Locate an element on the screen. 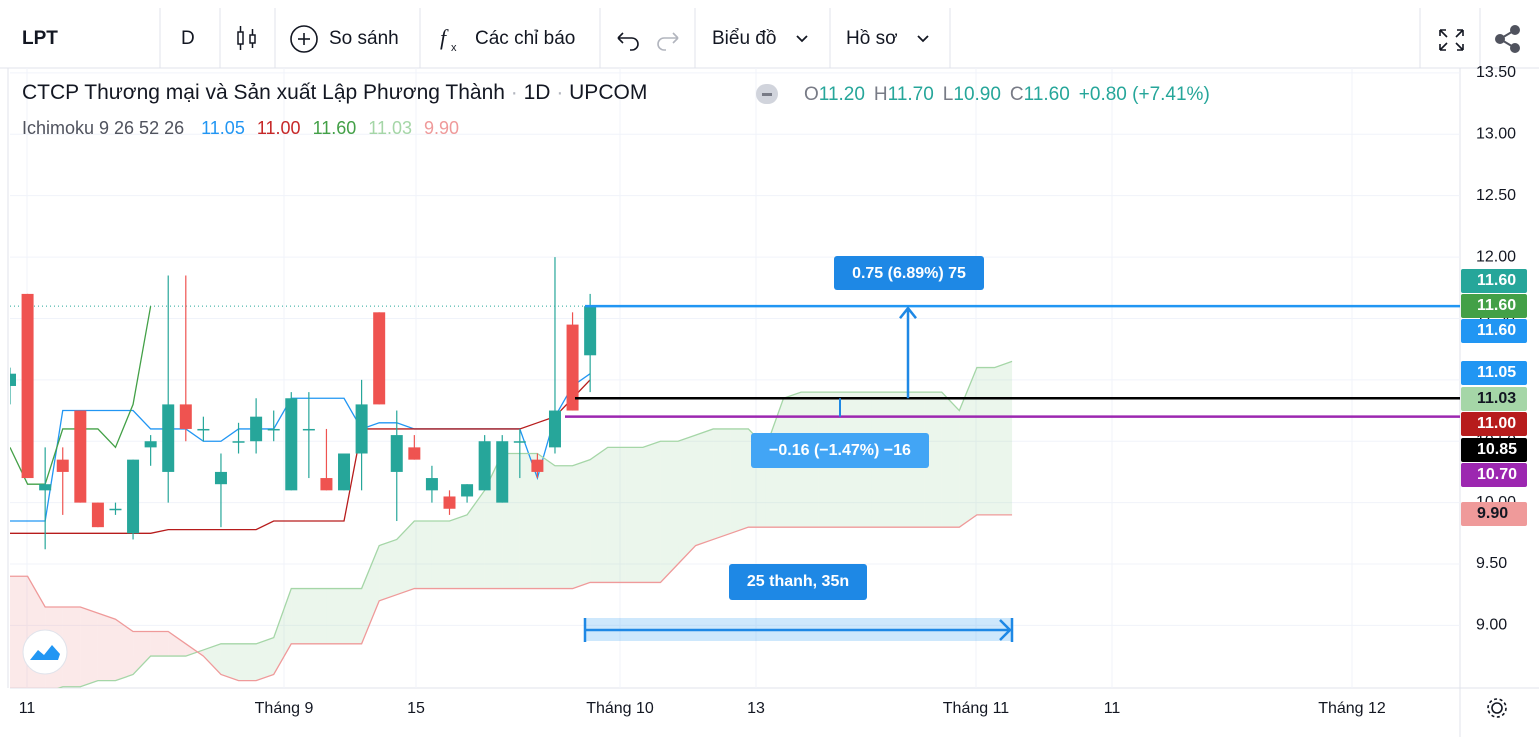 The image size is (1539, 737). fullscreen-button is located at coordinates (1451, 40).